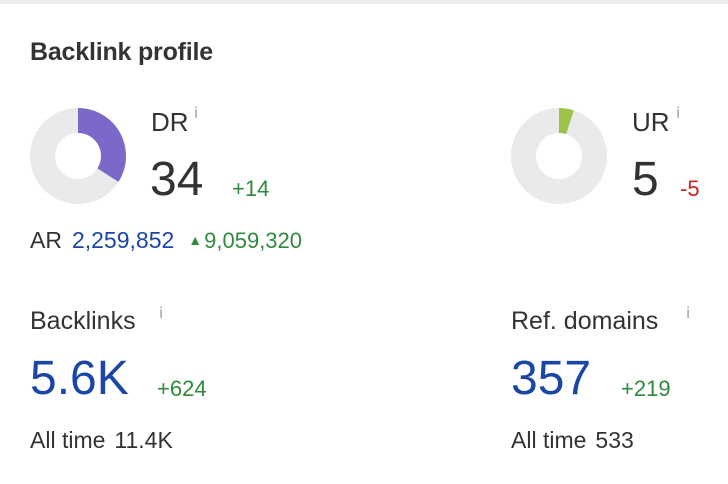 This screenshot has width=728, height=484. What do you see at coordinates (123, 240) in the screenshot?
I see `ar-value: 2,259,852` at bounding box center [123, 240].